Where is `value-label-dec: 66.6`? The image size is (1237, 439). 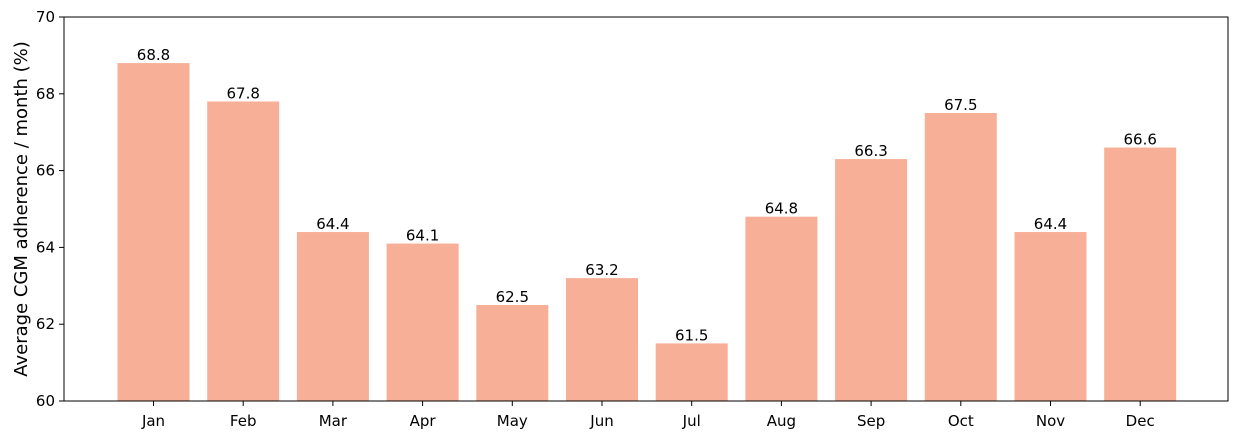 value-label-dec: 66.6 is located at coordinates (1139, 140).